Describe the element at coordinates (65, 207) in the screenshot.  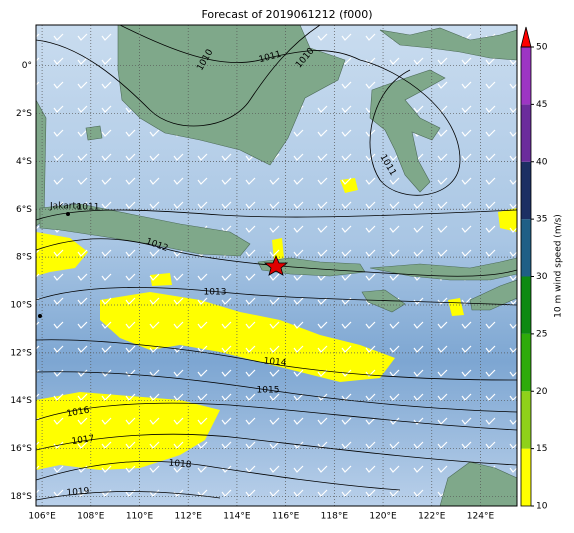
I see `city-label: Jakarta` at that location.